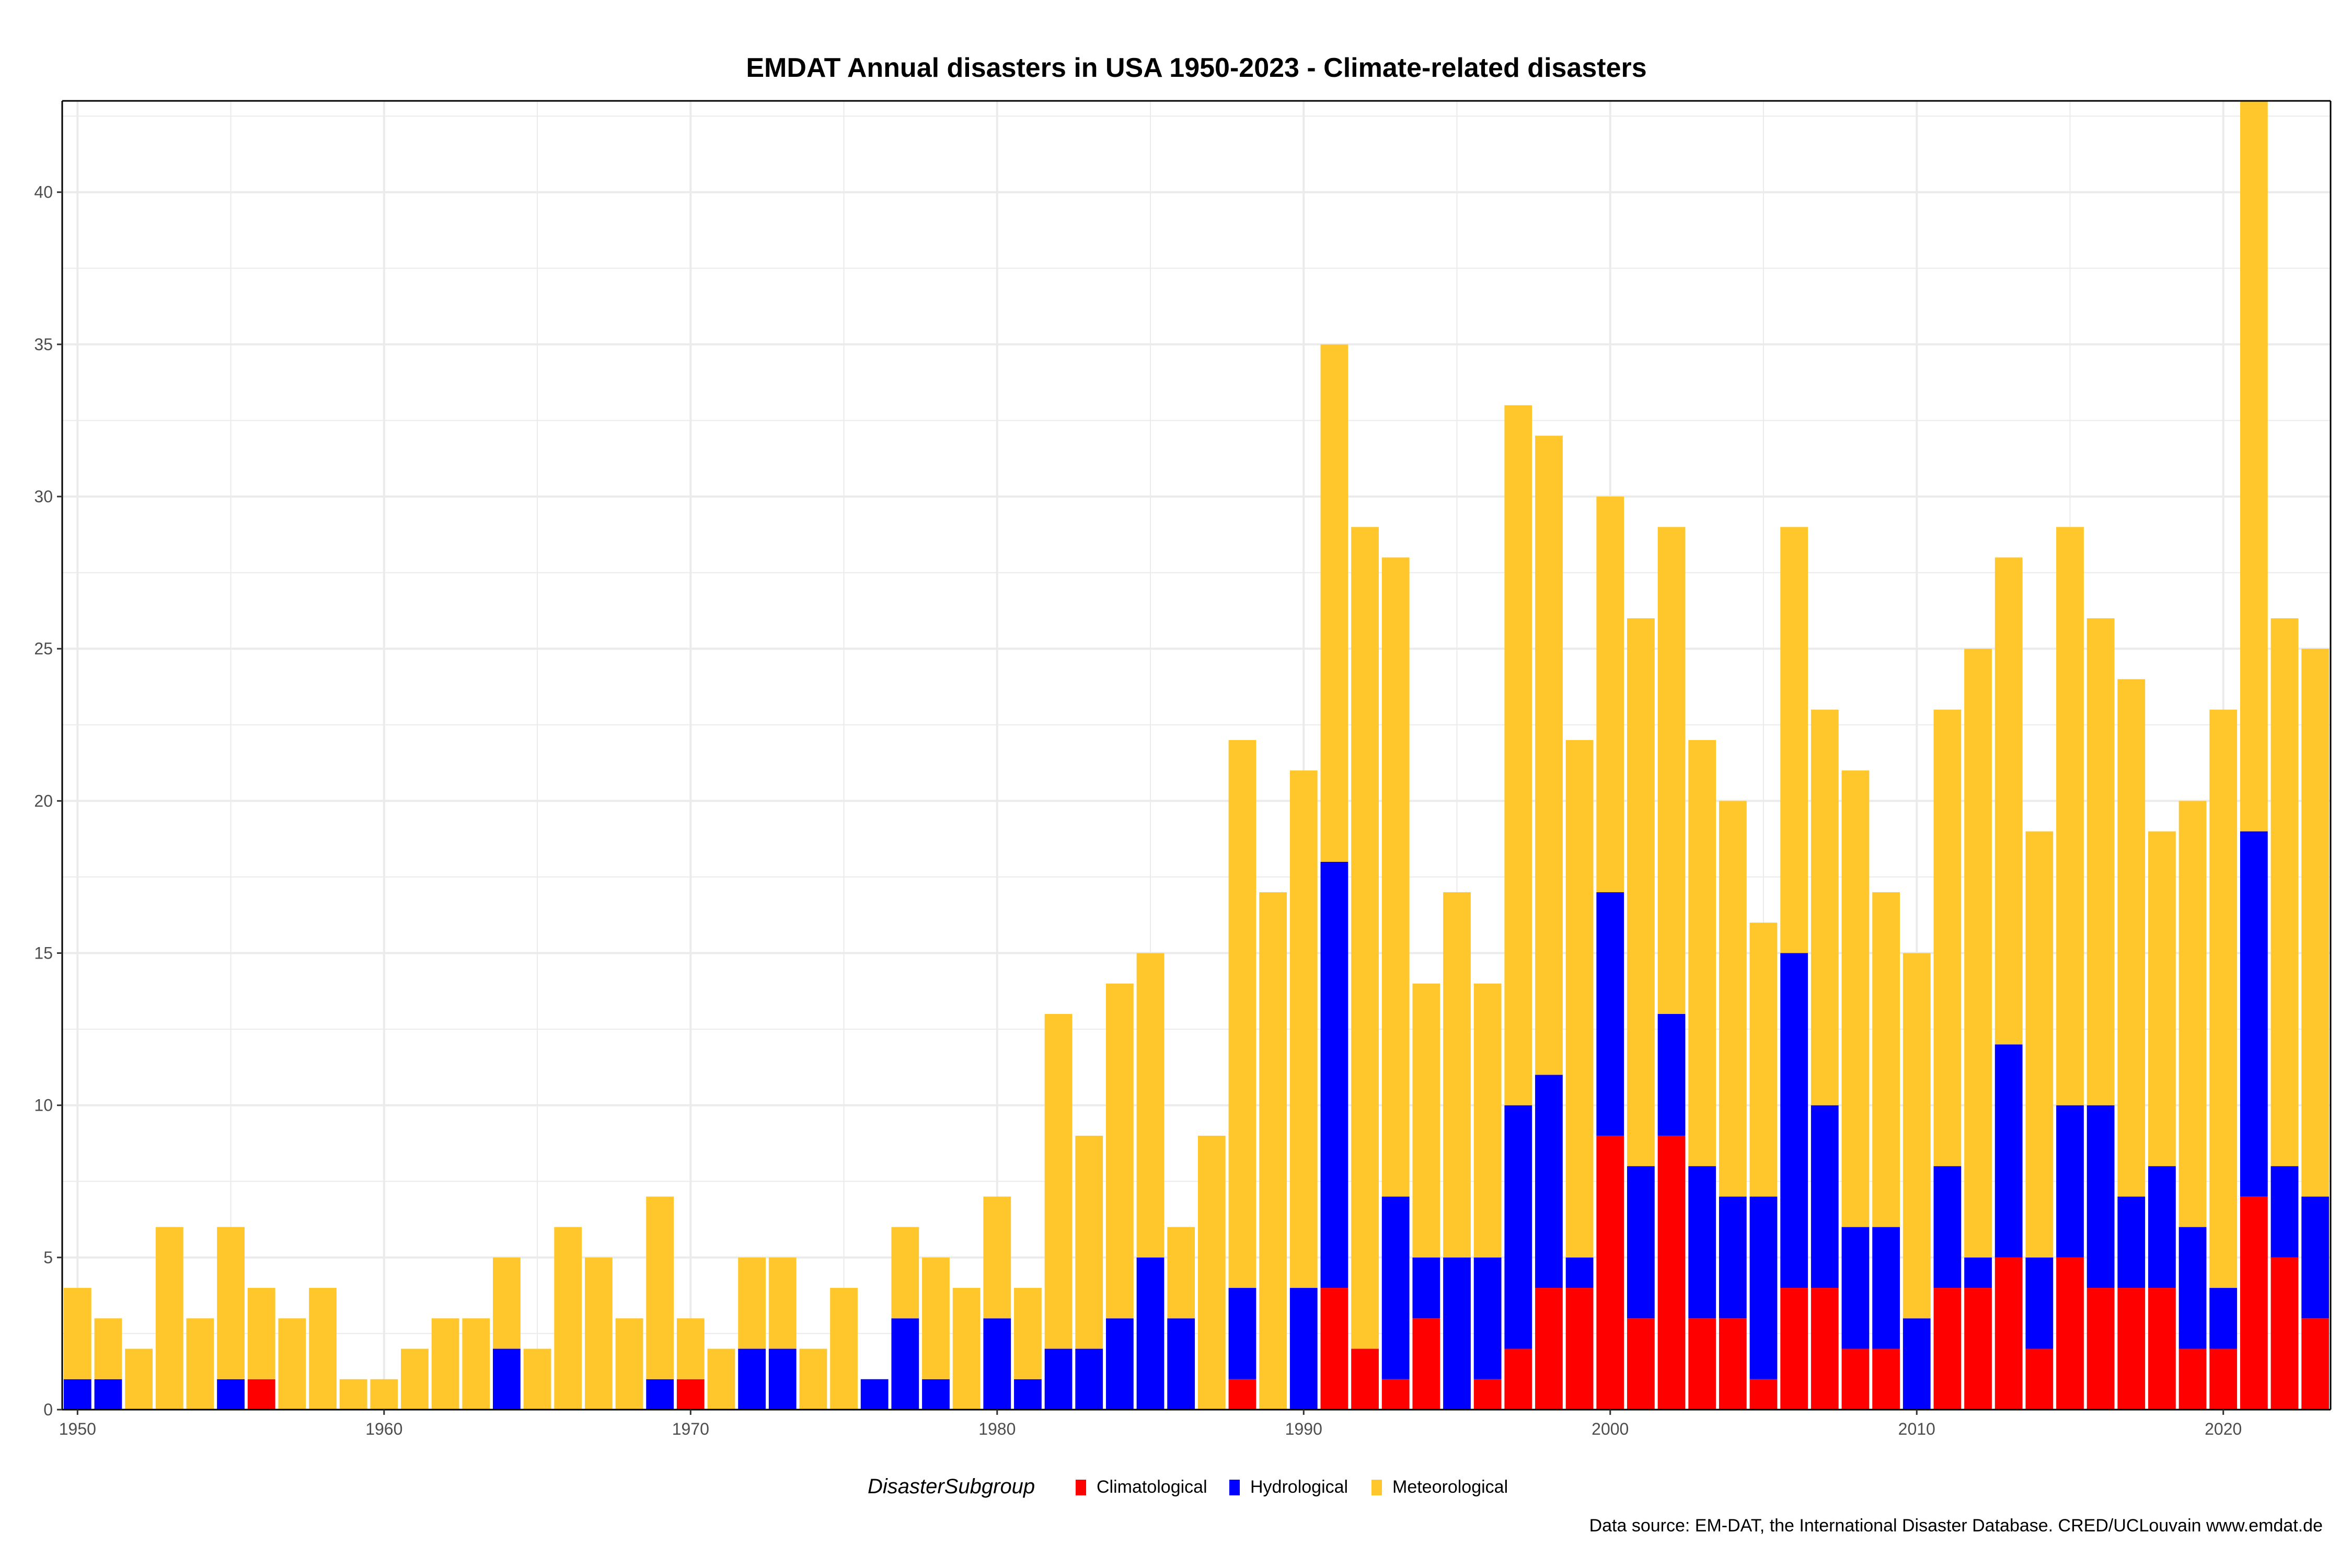 The height and width of the screenshot is (1568, 2352). I want to click on bar-hydrological-2017, so click(2131, 1242).